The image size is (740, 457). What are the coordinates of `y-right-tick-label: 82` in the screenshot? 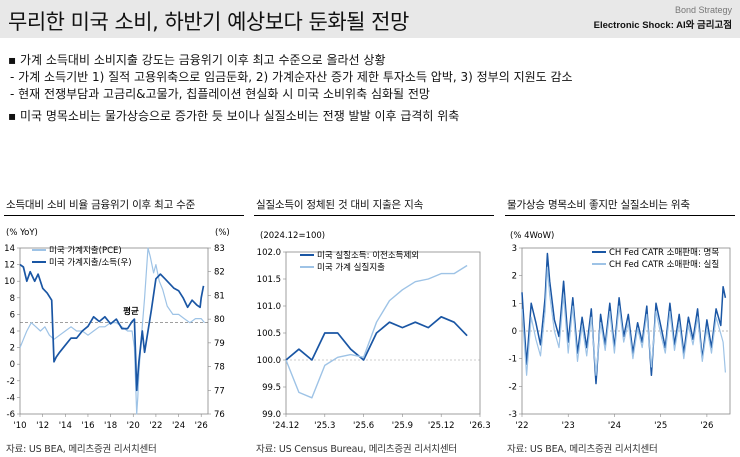 It's located at (219, 273).